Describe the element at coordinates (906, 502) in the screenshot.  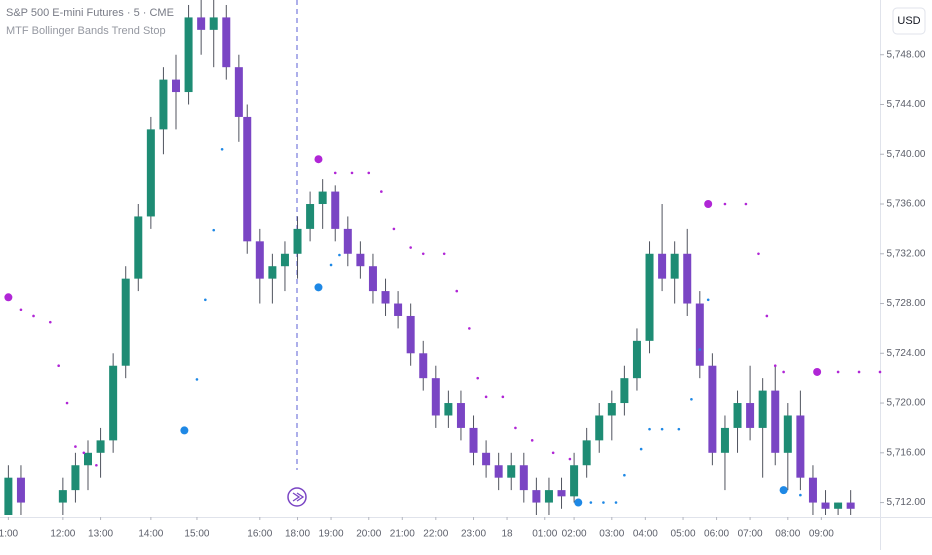
I see `y-tick-label: 5,712.00` at that location.